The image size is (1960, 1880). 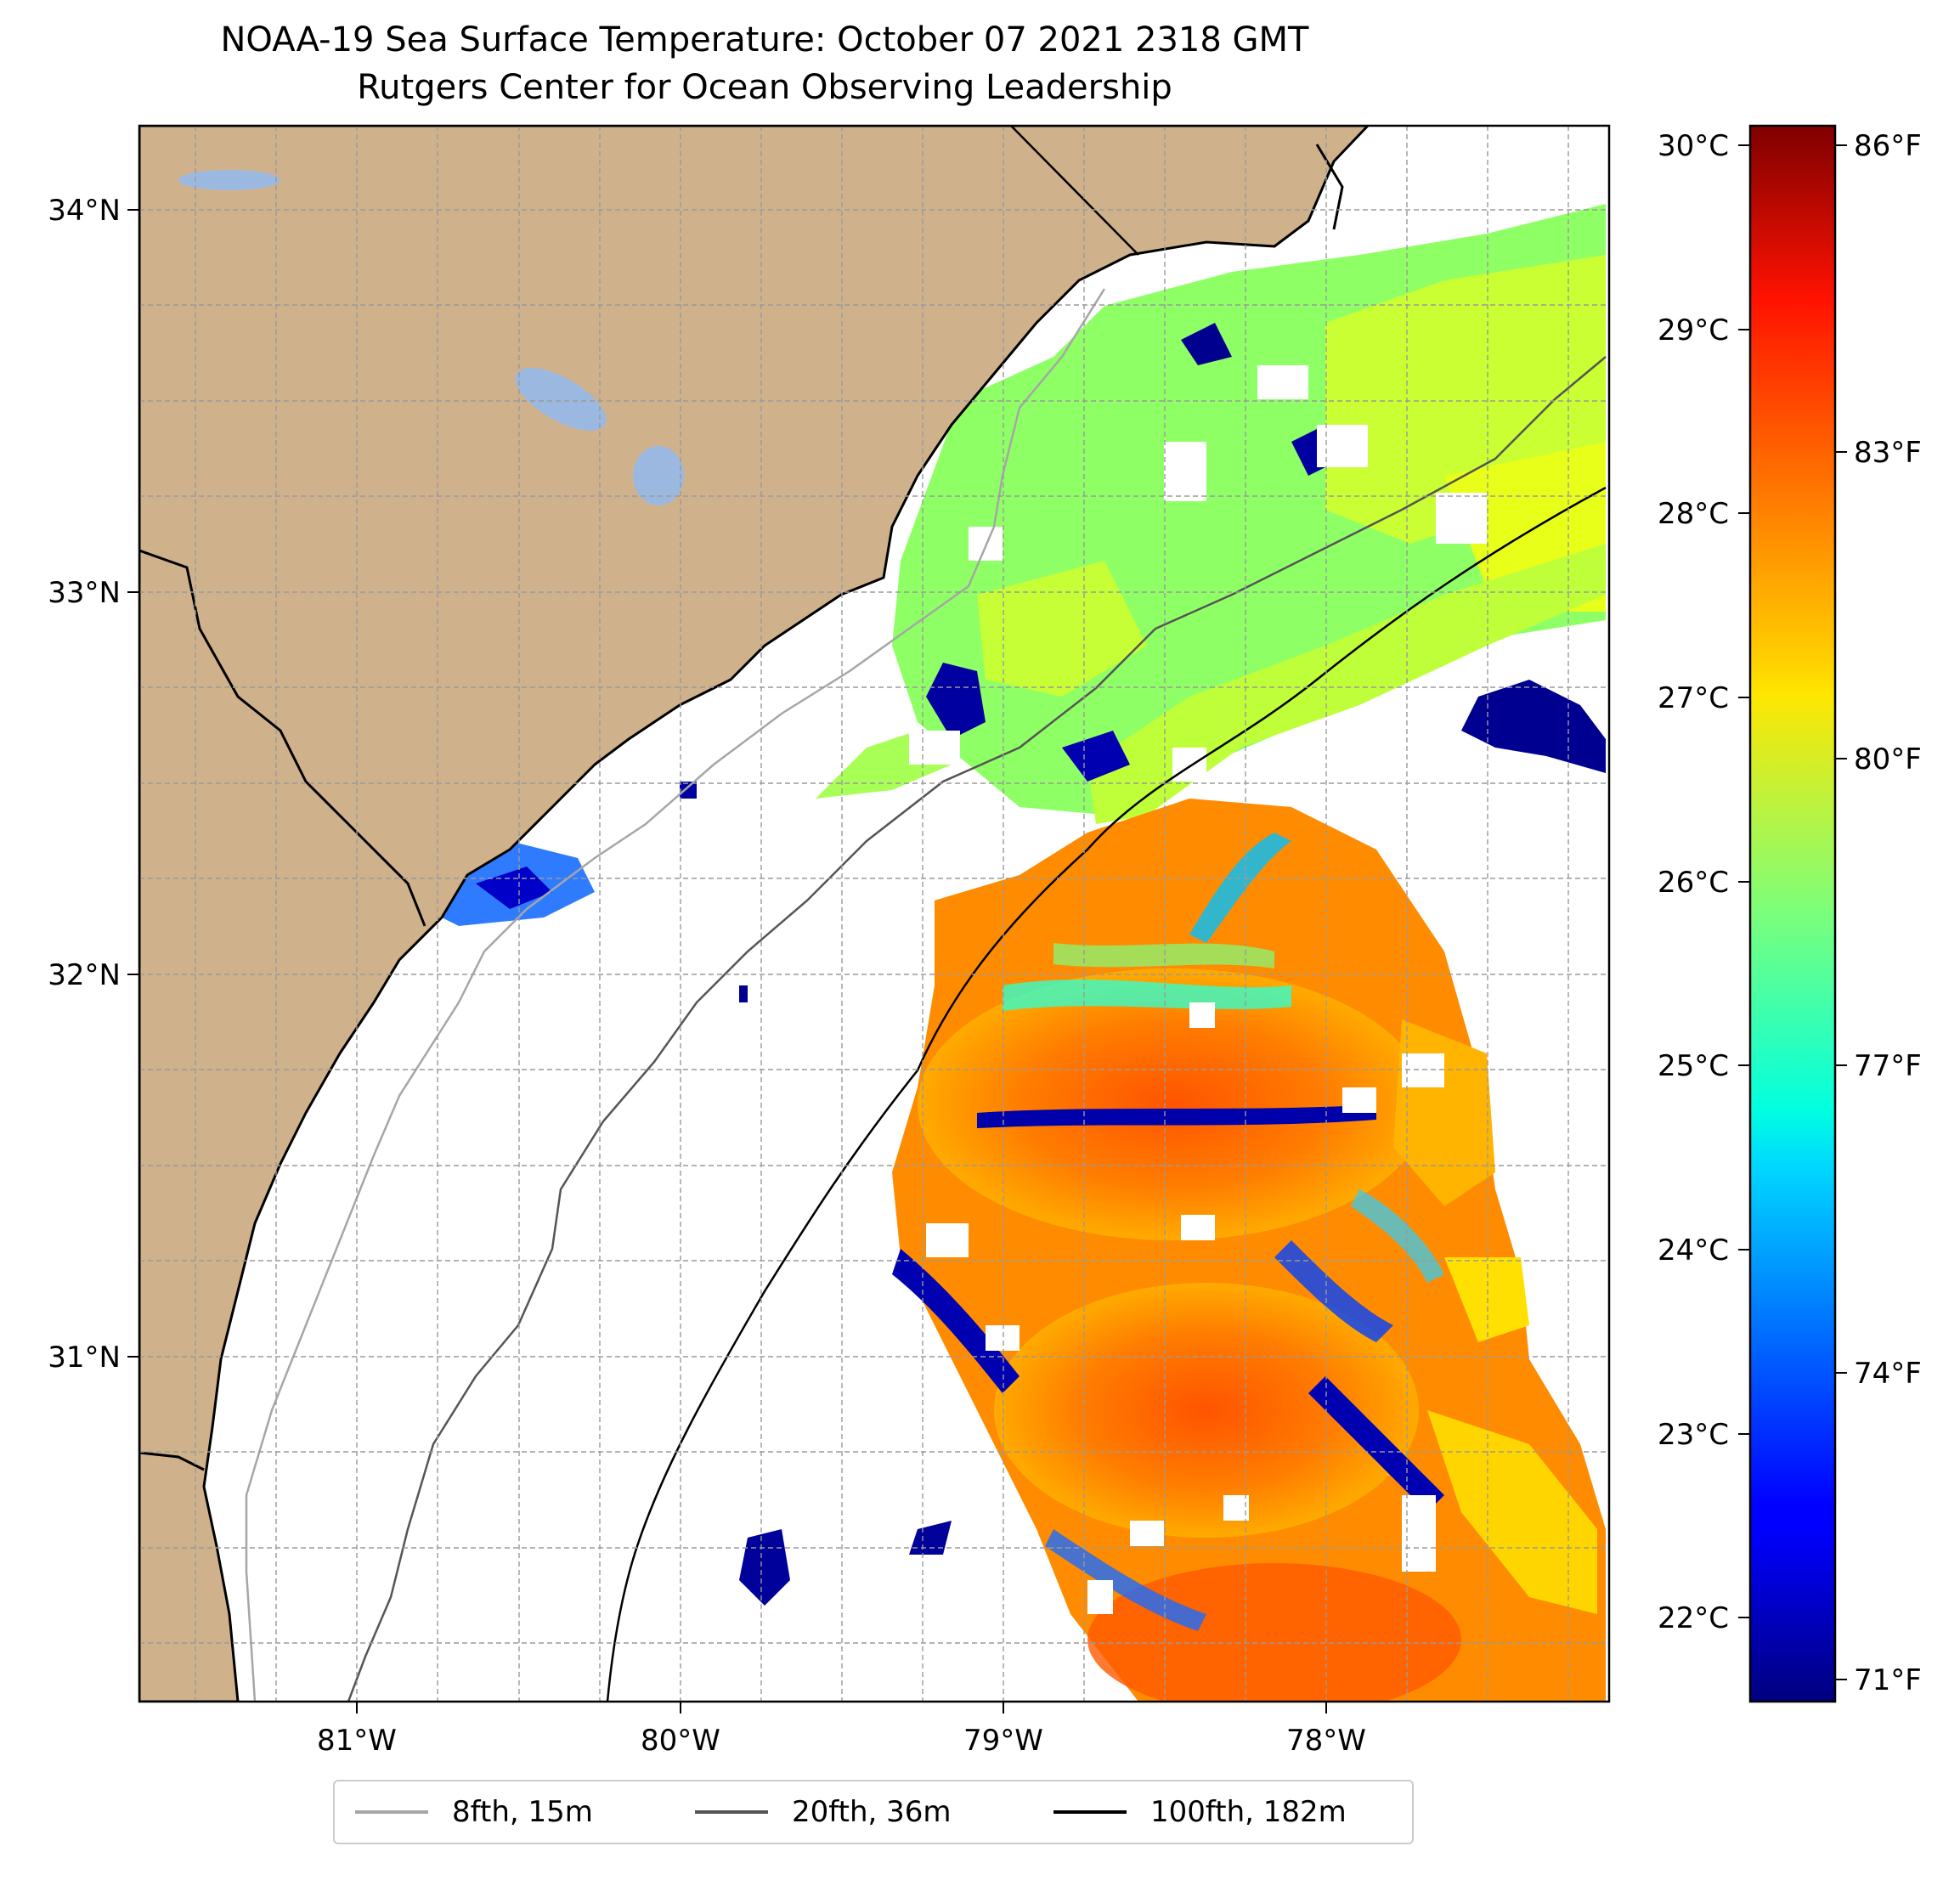 I want to click on lake-northwest, so click(x=229, y=180).